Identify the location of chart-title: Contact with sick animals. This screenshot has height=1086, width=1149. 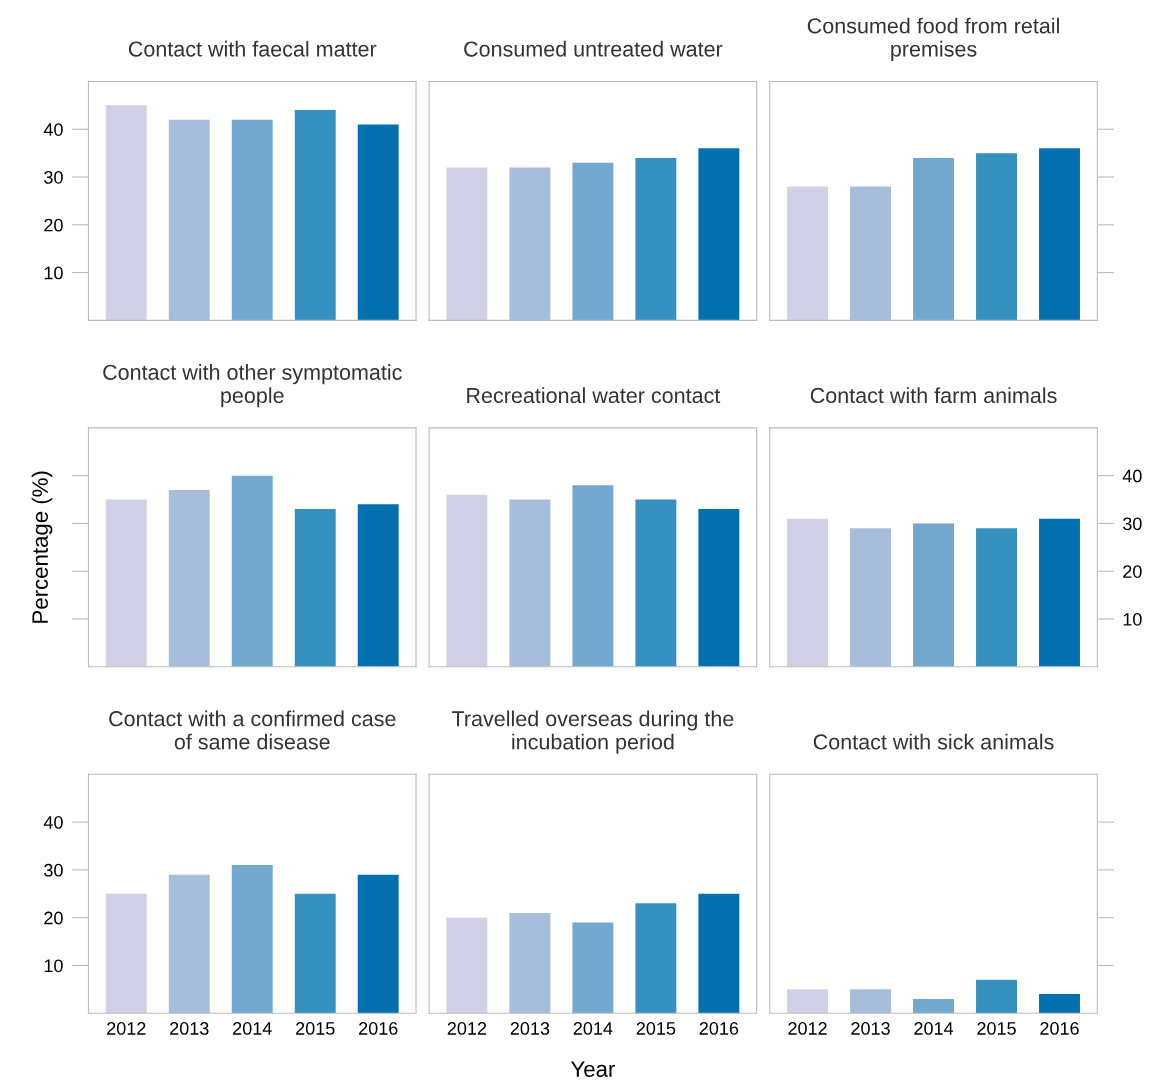
(933, 741).